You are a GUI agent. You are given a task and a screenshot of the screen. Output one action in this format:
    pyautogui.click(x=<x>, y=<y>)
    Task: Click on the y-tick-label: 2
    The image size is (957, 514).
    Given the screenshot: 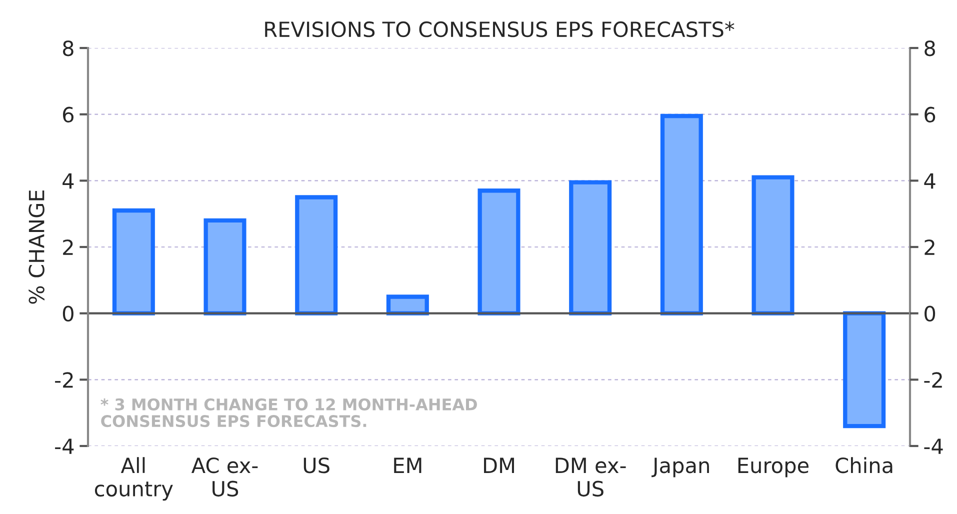 What is the action you would take?
    pyautogui.click(x=68, y=247)
    